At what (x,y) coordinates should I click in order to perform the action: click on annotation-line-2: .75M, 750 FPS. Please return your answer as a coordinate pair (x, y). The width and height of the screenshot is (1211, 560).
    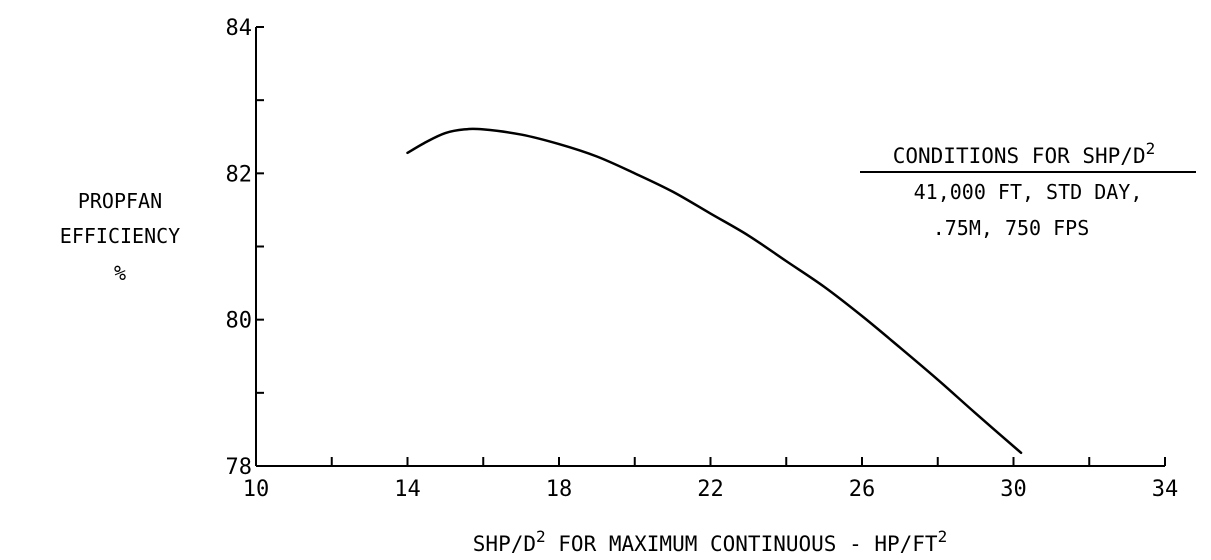
    Looking at the image, I should click on (1011, 228).